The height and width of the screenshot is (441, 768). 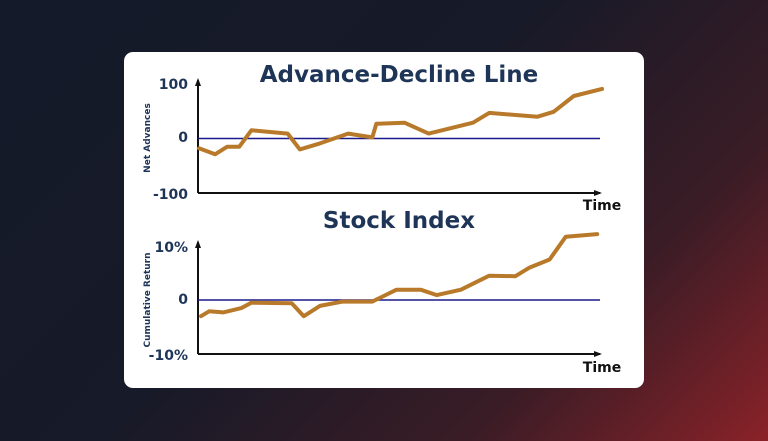 I want to click on y-tick-label: -10%, so click(x=168, y=356).